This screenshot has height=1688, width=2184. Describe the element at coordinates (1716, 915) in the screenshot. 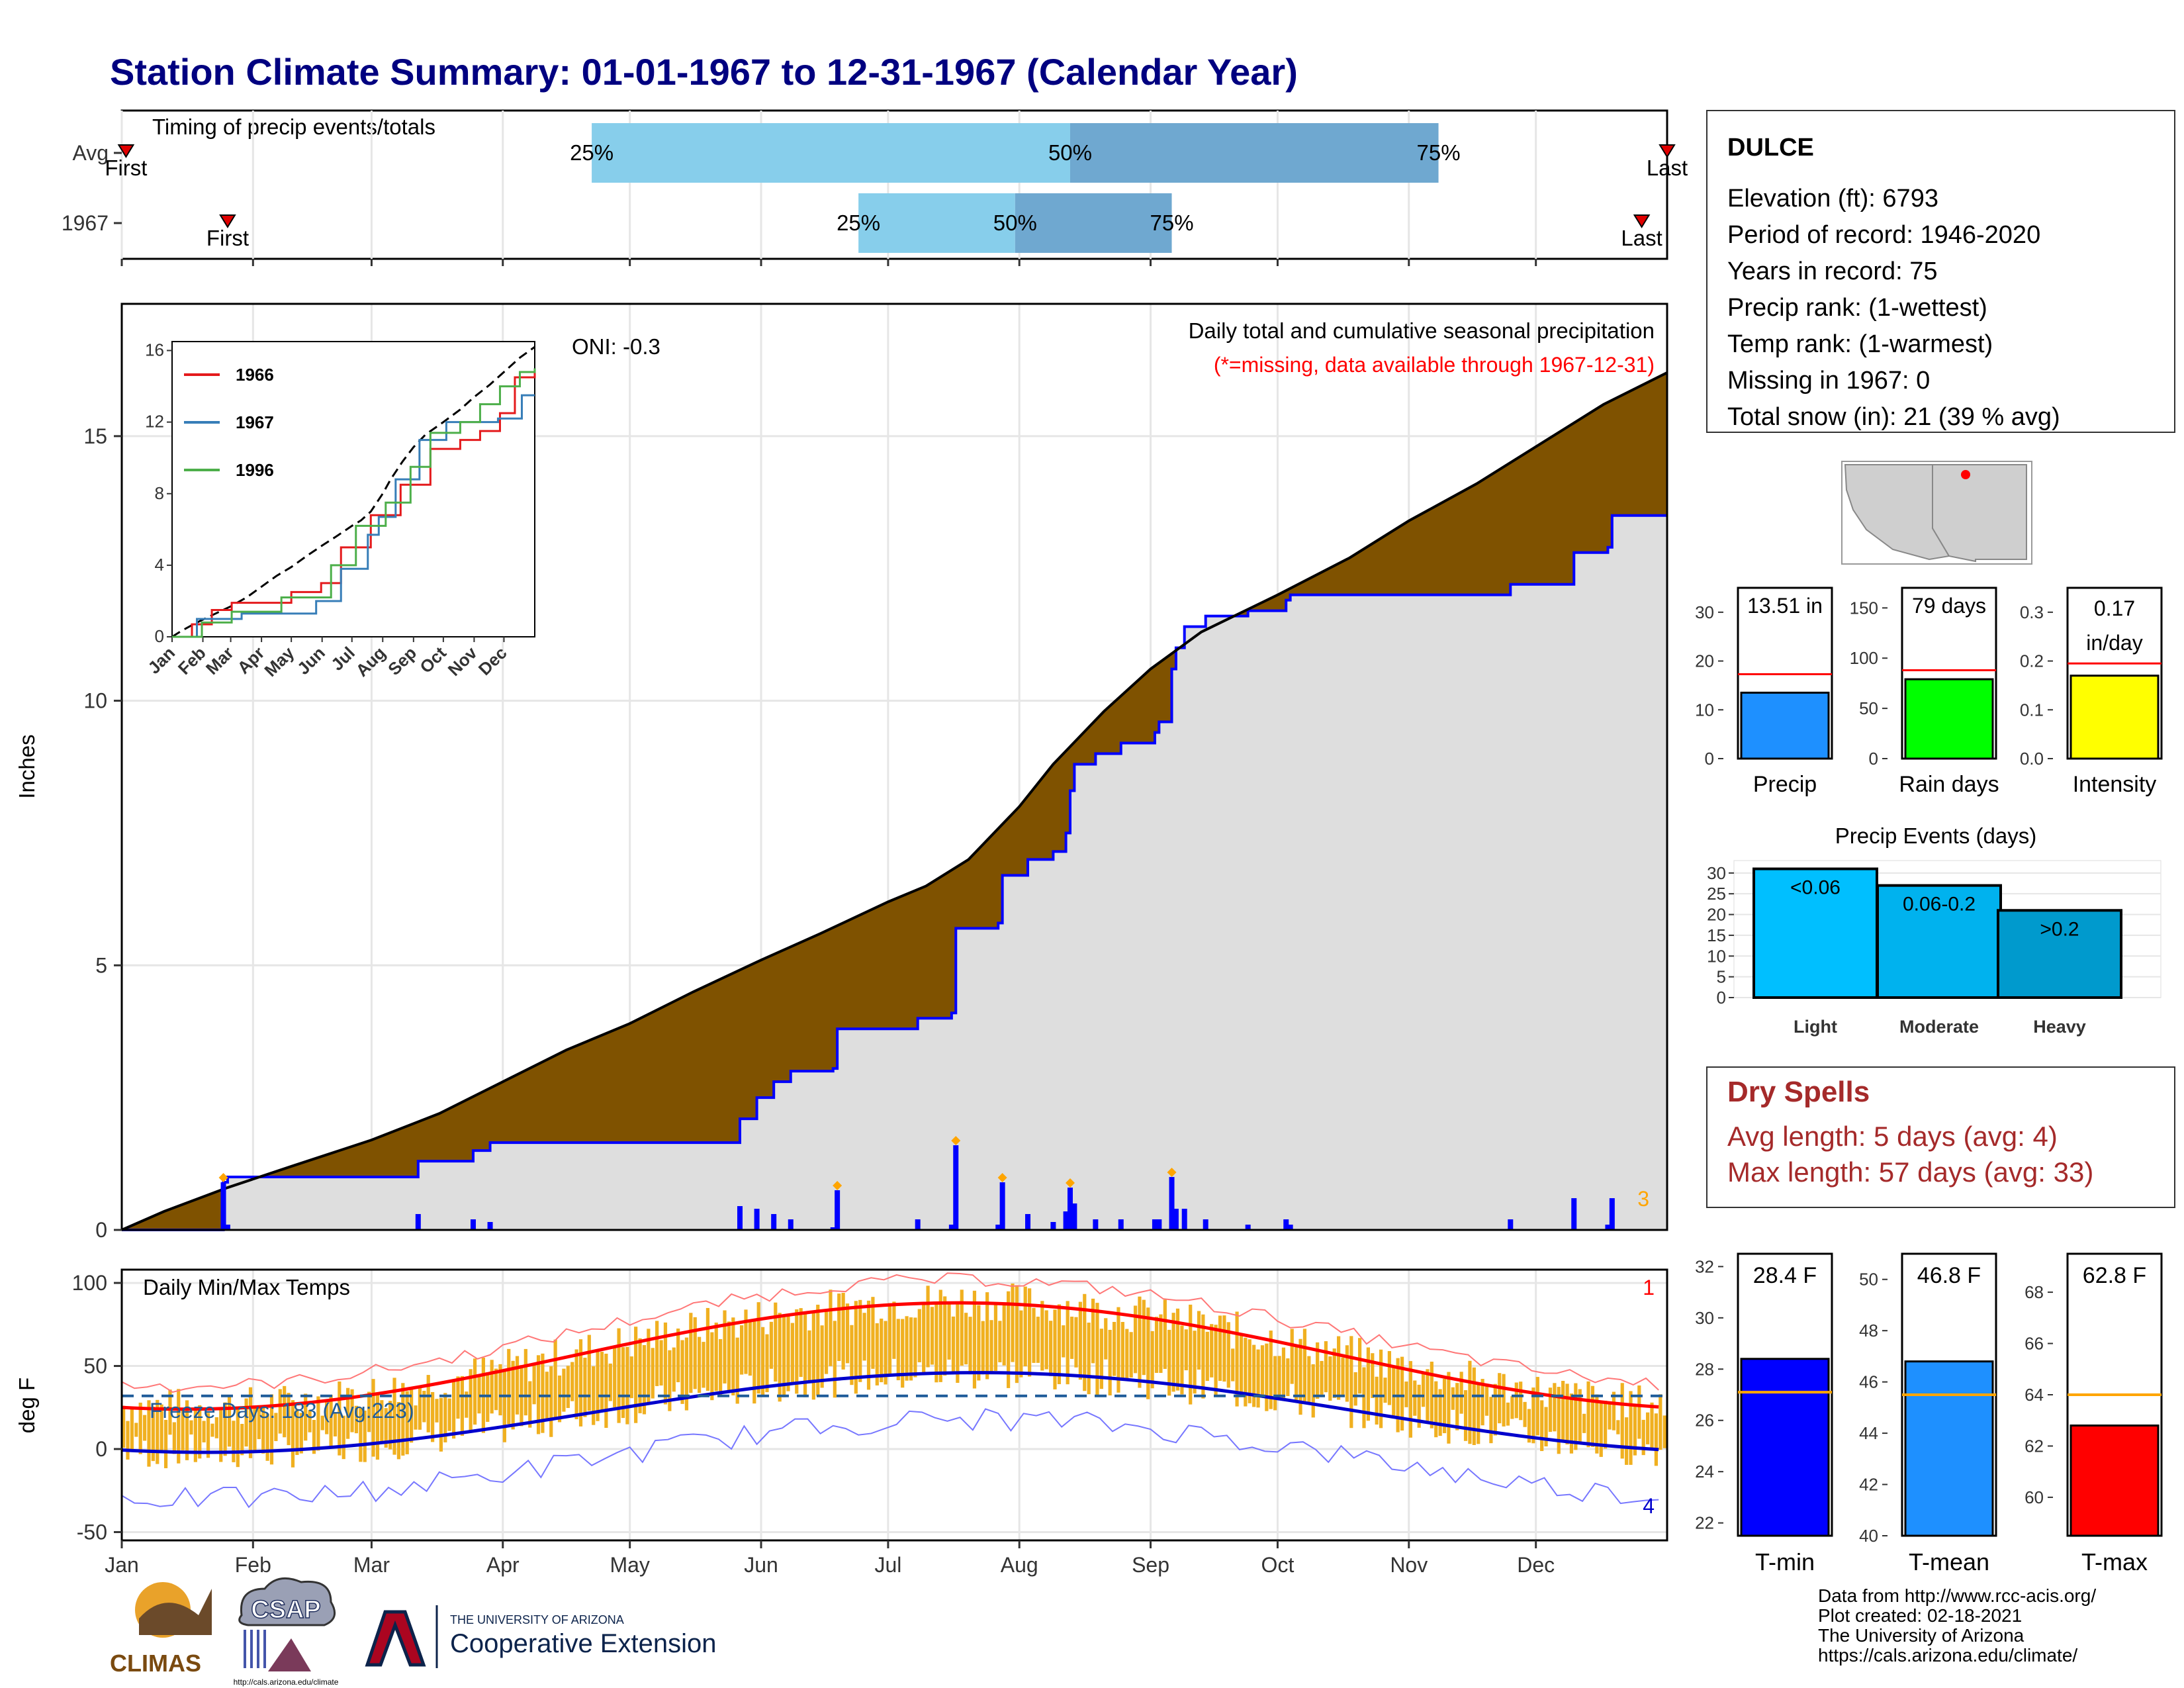

I see `events-tick-label: 20` at that location.